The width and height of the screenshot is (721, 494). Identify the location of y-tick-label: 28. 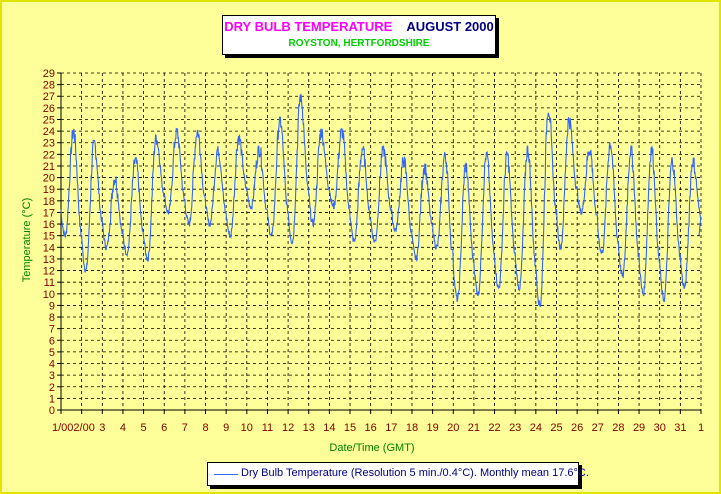
(49, 86).